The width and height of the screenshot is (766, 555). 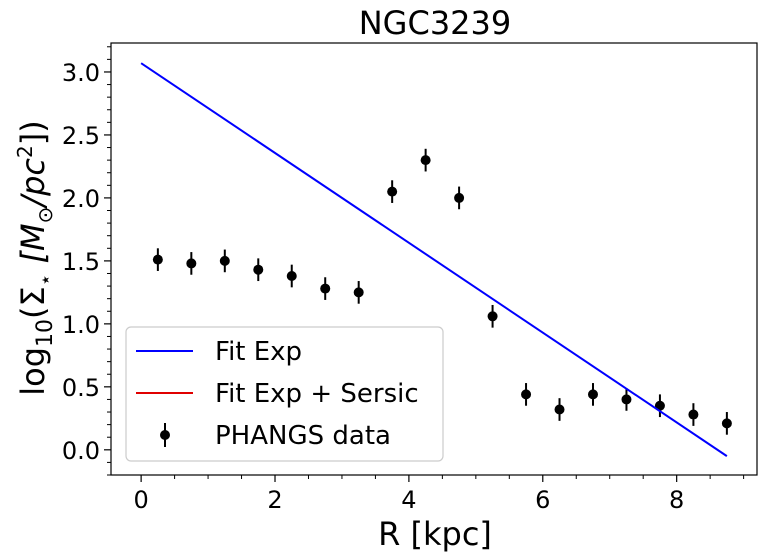 I want to click on x-tick-label: 2, so click(x=274, y=500).